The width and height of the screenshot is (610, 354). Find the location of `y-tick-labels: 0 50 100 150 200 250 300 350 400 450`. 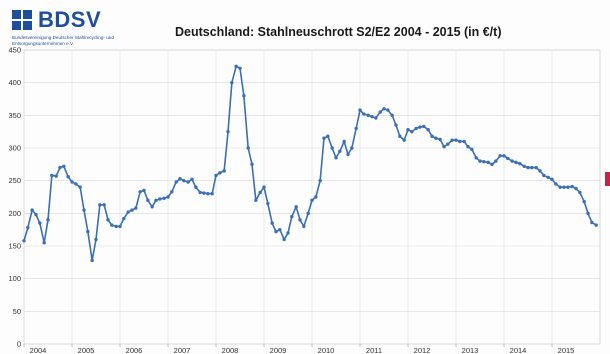

y-tick-labels: 0 50 100 150 200 250 300 350 400 450 is located at coordinates (14, 197).